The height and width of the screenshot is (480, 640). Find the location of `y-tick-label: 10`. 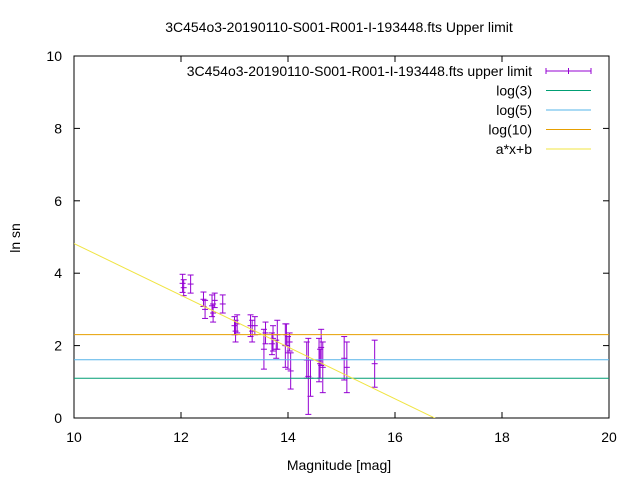

y-tick-label: 10 is located at coordinates (54, 56).